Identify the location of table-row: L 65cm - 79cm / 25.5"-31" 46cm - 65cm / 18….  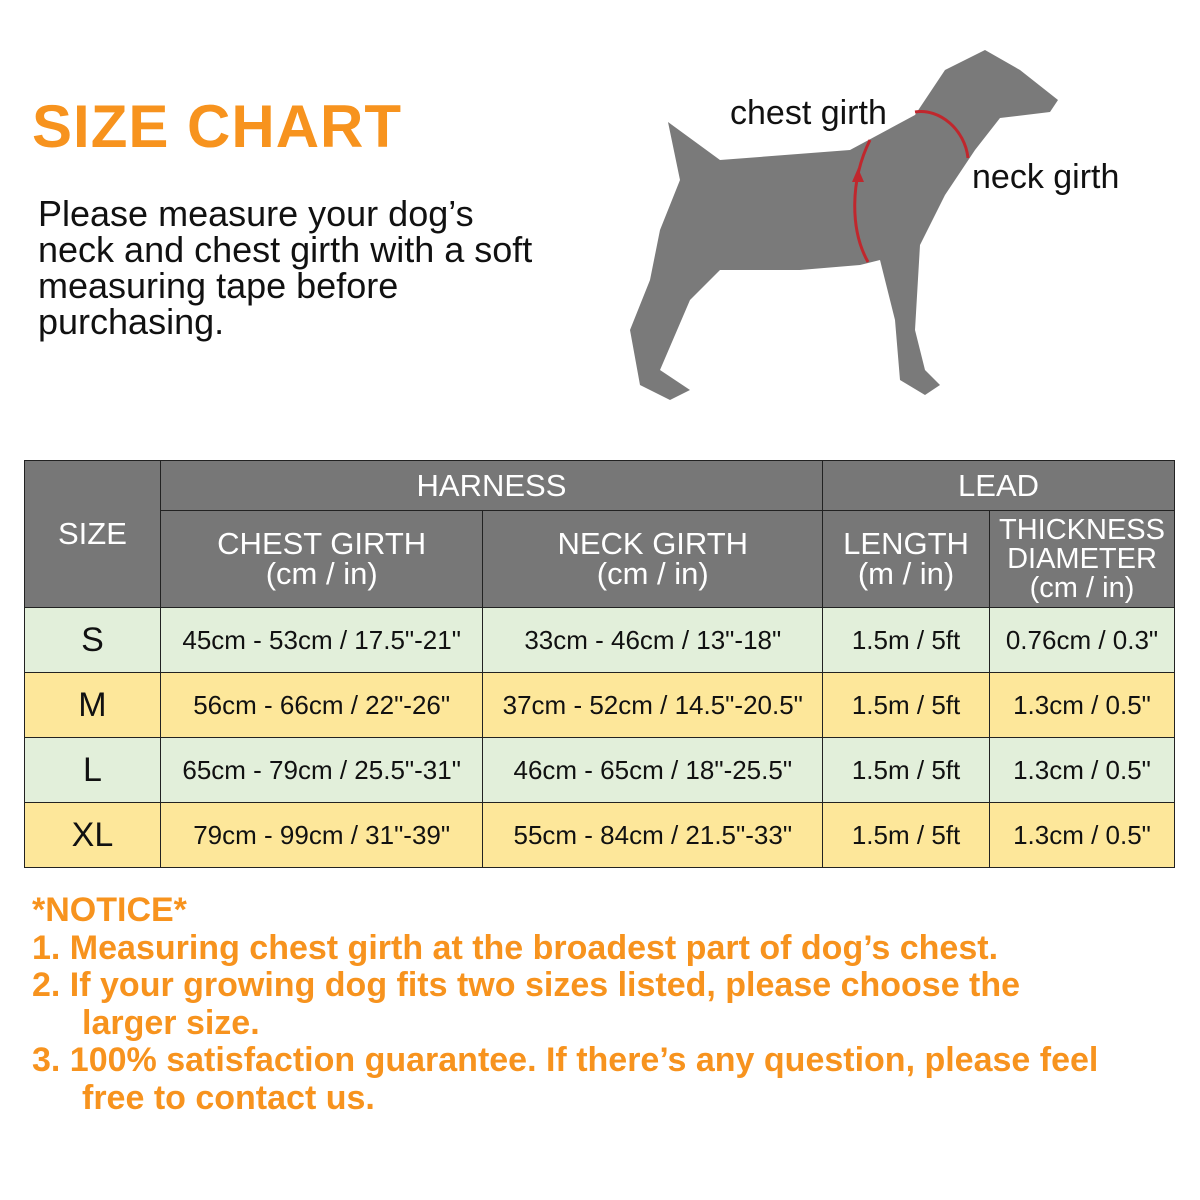
(599, 770).